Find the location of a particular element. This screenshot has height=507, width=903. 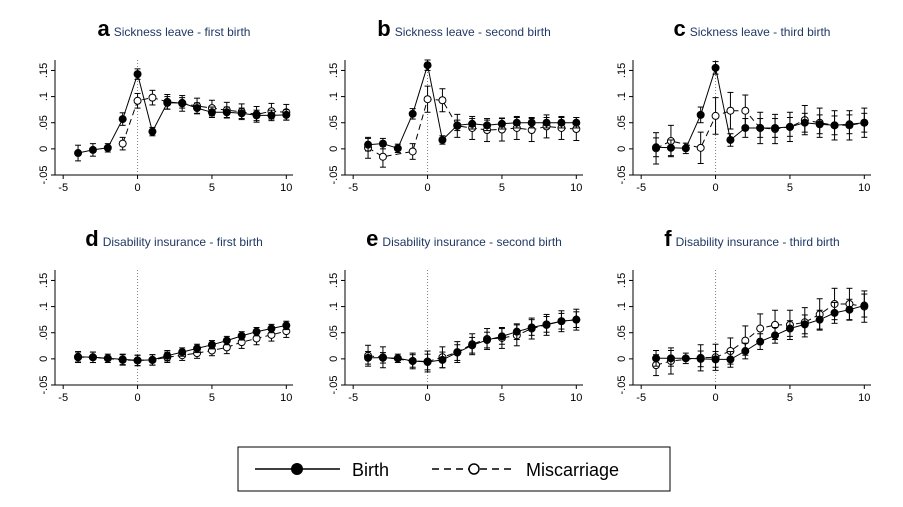

legend-birth-marker is located at coordinates (297, 469).